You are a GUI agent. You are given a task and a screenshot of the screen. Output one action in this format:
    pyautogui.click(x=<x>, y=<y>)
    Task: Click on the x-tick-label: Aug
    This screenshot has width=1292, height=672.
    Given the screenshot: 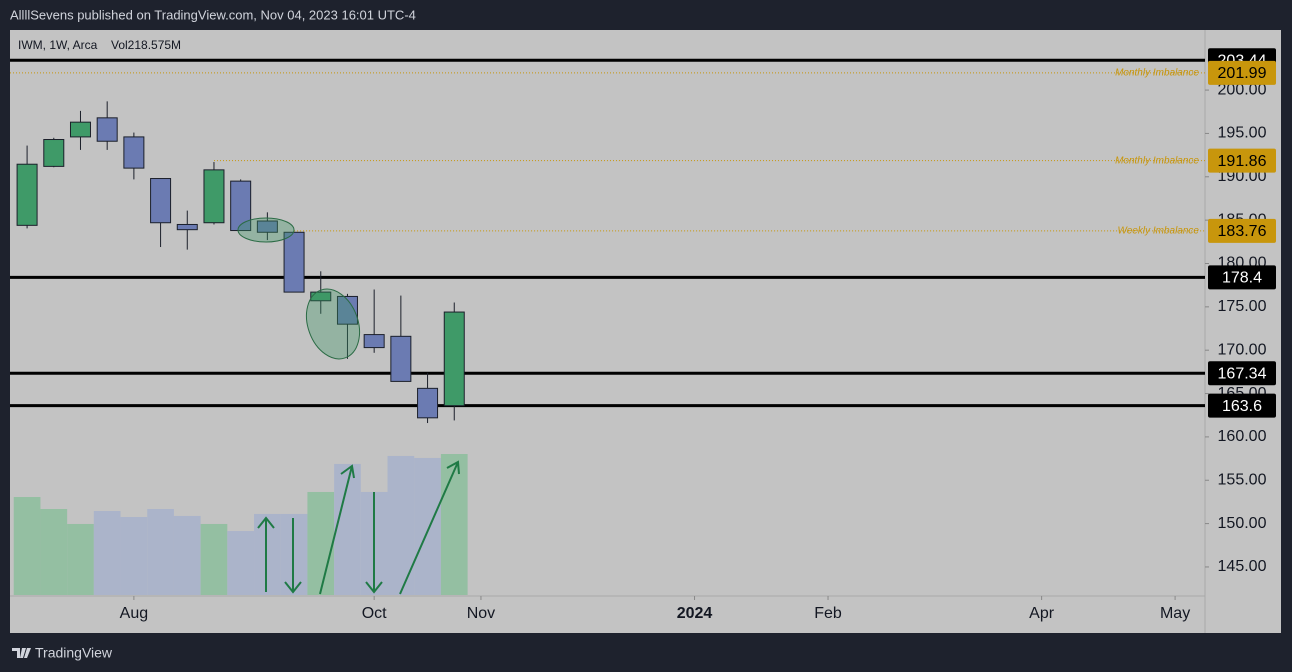 What is the action you would take?
    pyautogui.click(x=134, y=613)
    